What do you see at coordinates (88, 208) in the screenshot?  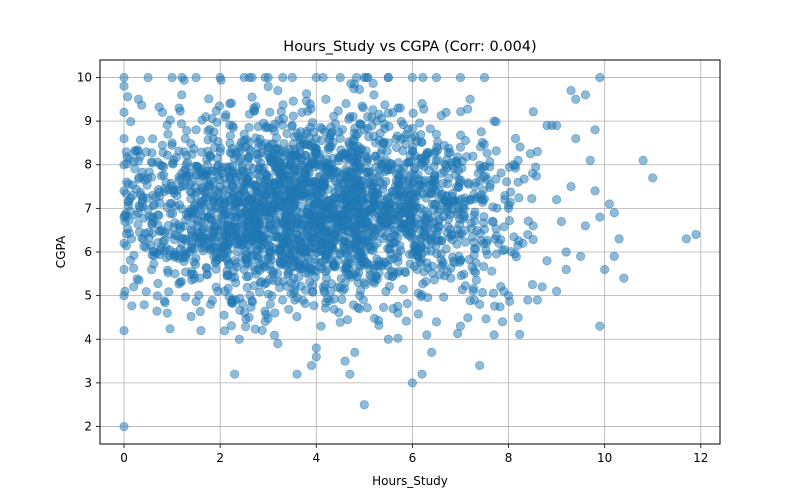 I see `y-tick-label: 7` at bounding box center [88, 208].